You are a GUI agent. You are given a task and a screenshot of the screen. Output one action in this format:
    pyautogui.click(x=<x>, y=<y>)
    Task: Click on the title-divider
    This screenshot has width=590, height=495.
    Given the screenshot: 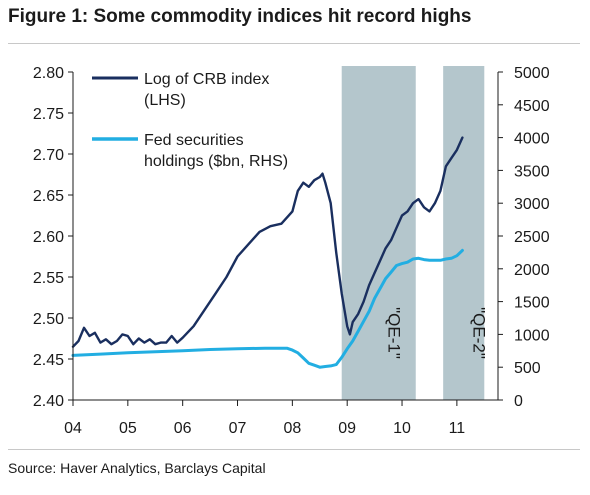 What is the action you would take?
    pyautogui.click(x=294, y=43)
    